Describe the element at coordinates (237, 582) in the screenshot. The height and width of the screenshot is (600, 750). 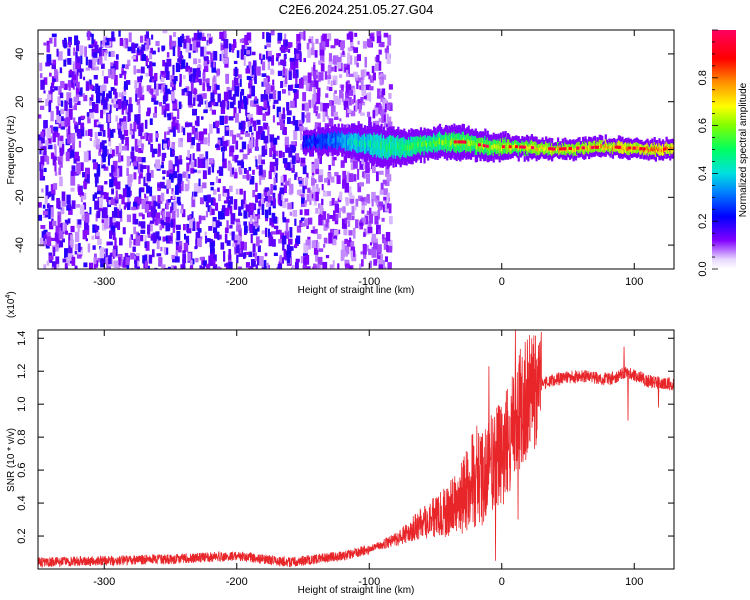
I see `x-tick-label: -200` at that location.